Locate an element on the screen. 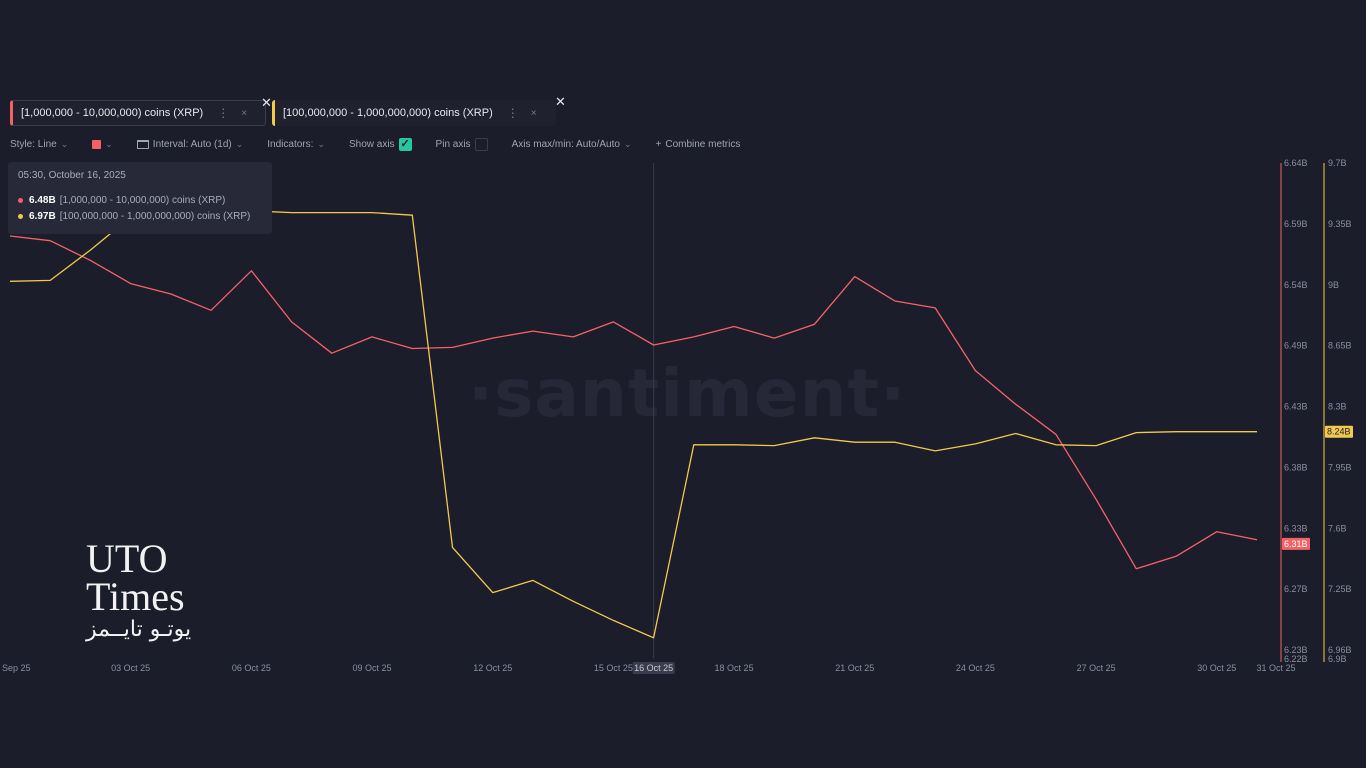 Image resolution: width=1366 pixels, height=768 pixels. x-tick-label: 15 Oct 25 is located at coordinates (613, 668).